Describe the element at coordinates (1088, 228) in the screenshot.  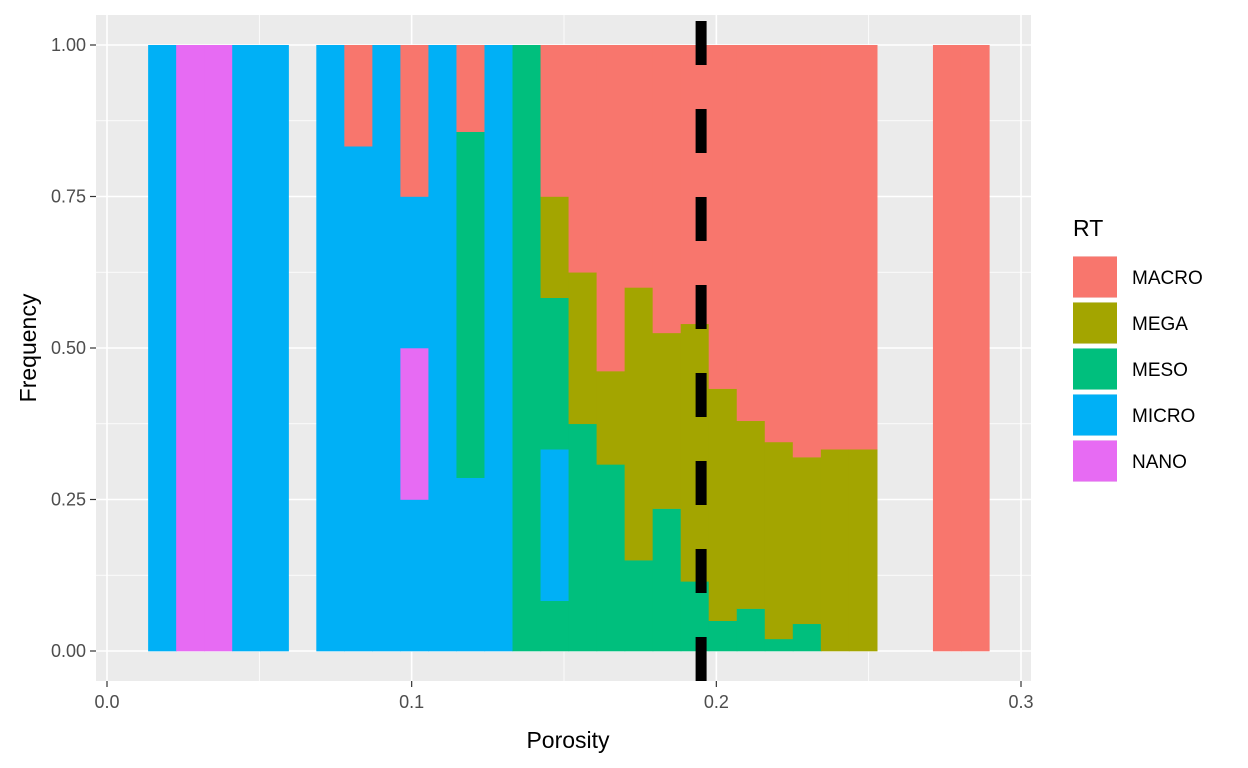
I see `legend-title: RT` at that location.